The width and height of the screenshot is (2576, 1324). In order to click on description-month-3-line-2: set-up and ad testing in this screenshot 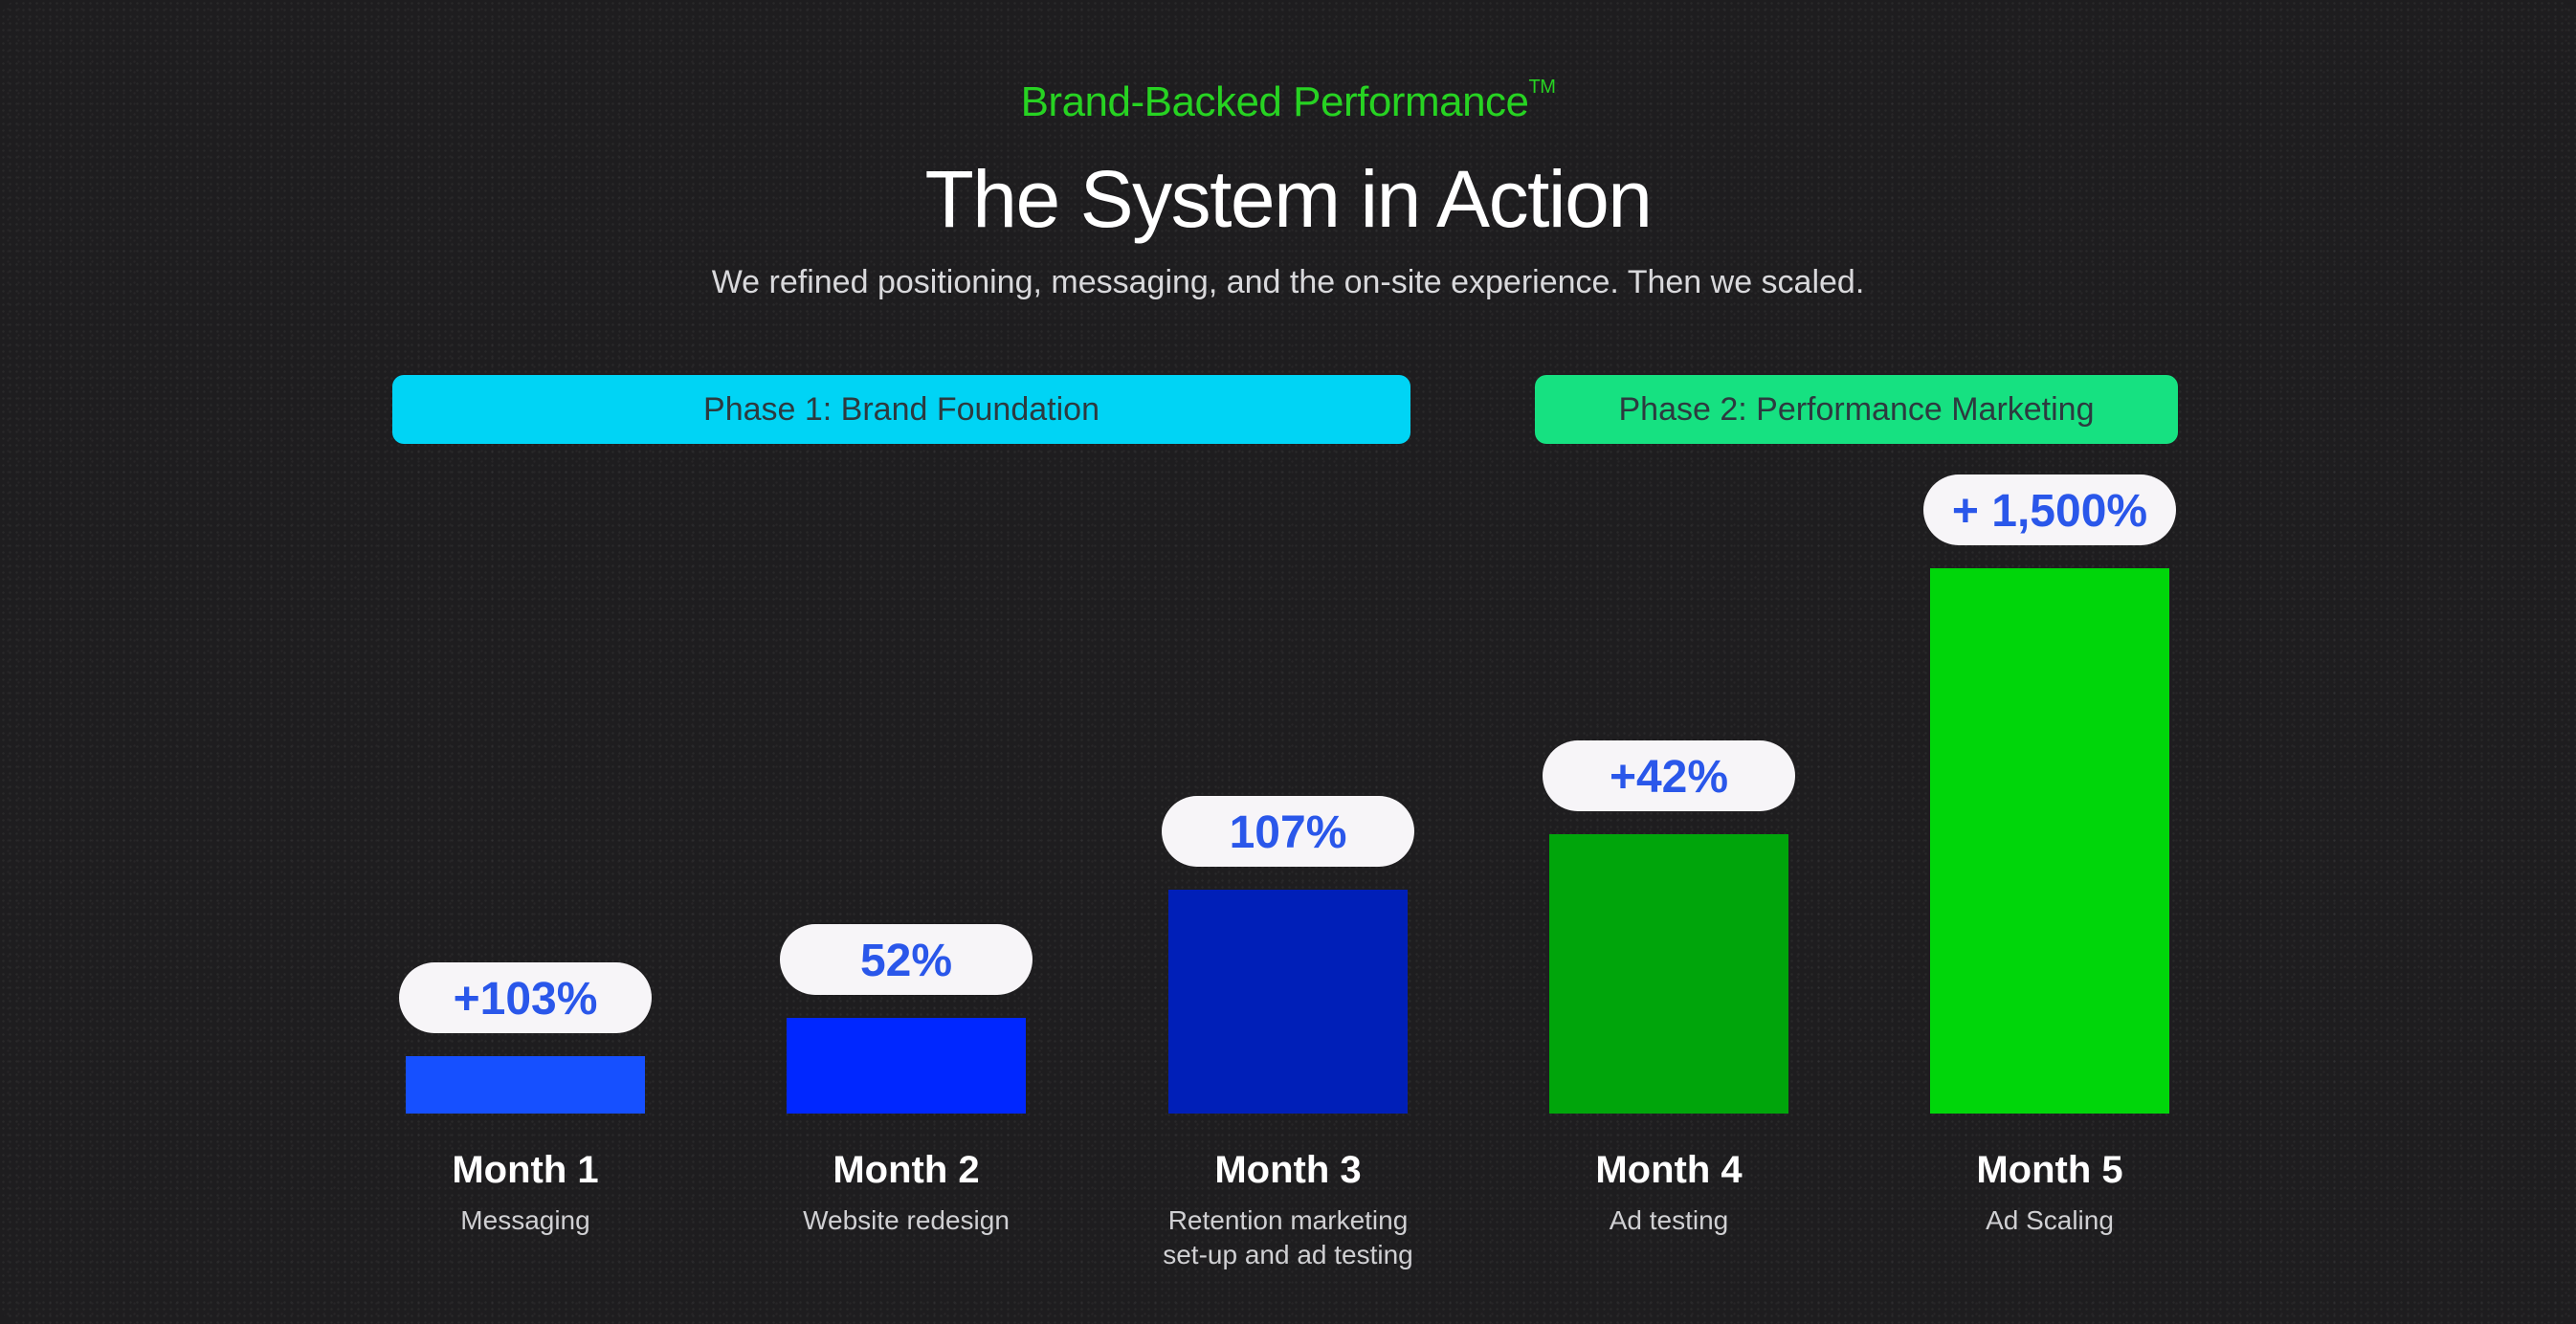, I will do `click(1288, 1254)`.